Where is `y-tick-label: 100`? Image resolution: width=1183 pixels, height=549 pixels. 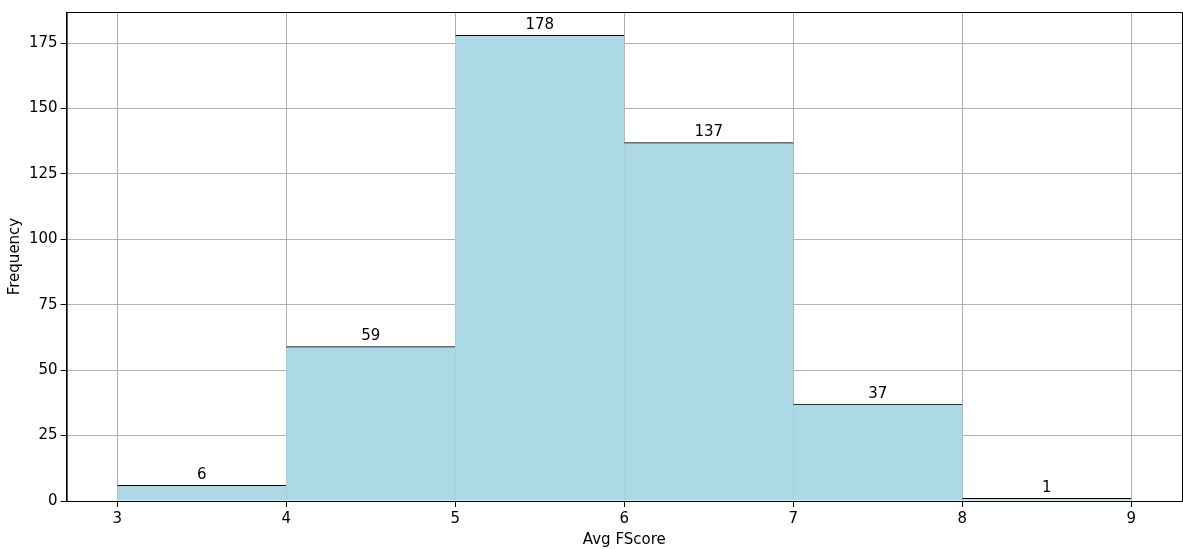
y-tick-label: 100 is located at coordinates (43, 238).